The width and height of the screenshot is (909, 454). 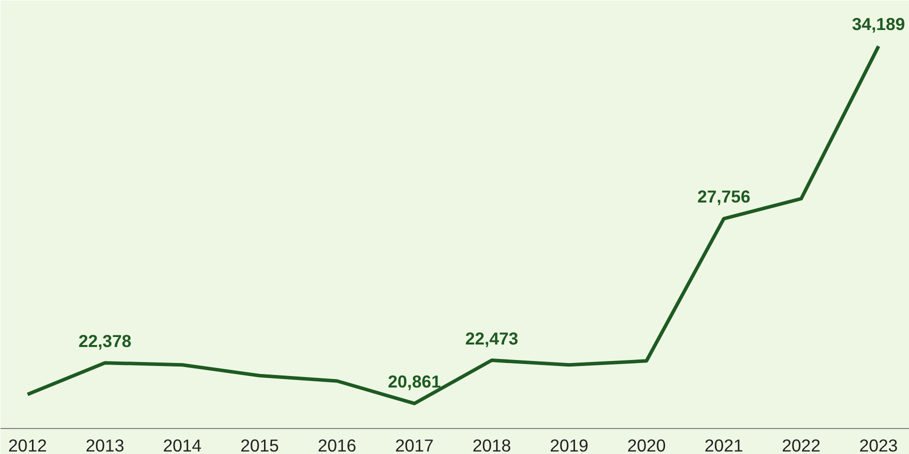 I want to click on x-tick-label: 2023, so click(x=878, y=445).